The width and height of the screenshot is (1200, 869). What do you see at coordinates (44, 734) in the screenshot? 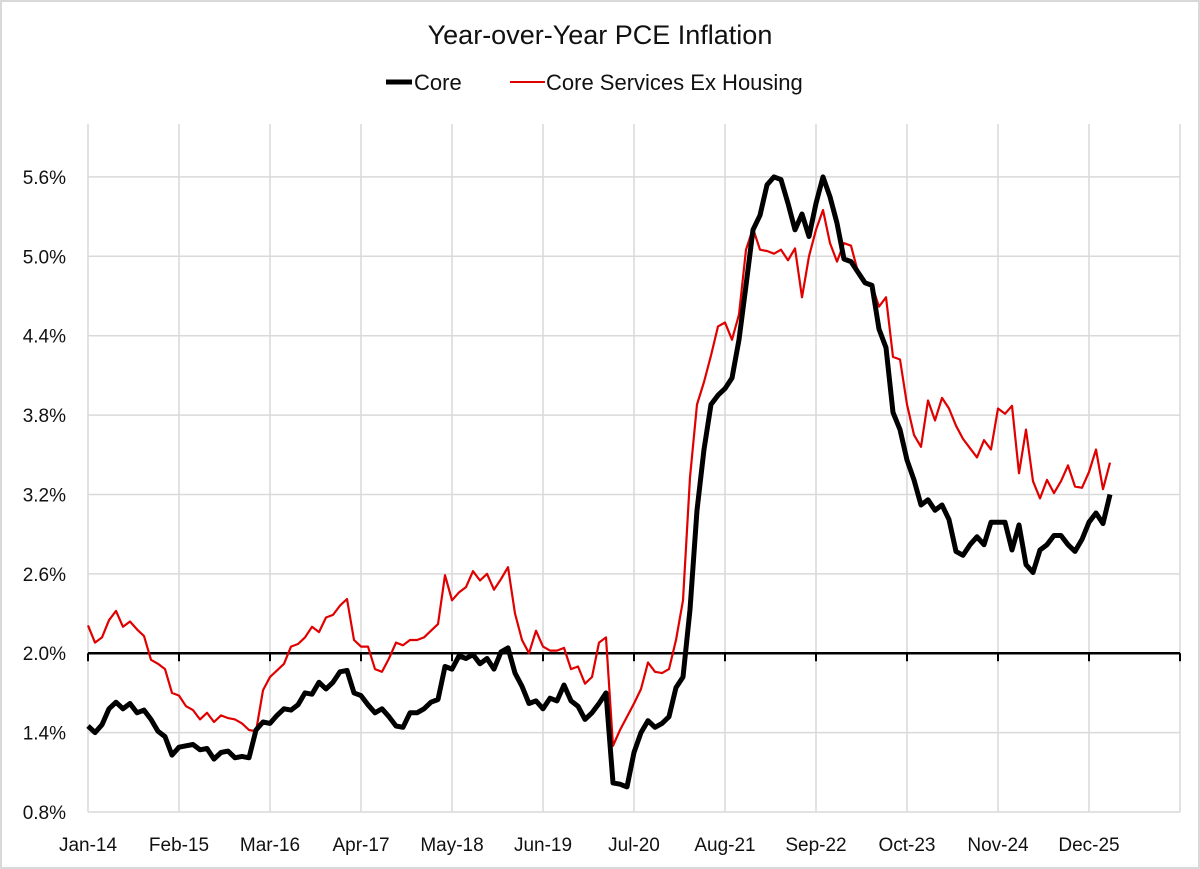
I see `y-tick-label: 1.4%` at bounding box center [44, 734].